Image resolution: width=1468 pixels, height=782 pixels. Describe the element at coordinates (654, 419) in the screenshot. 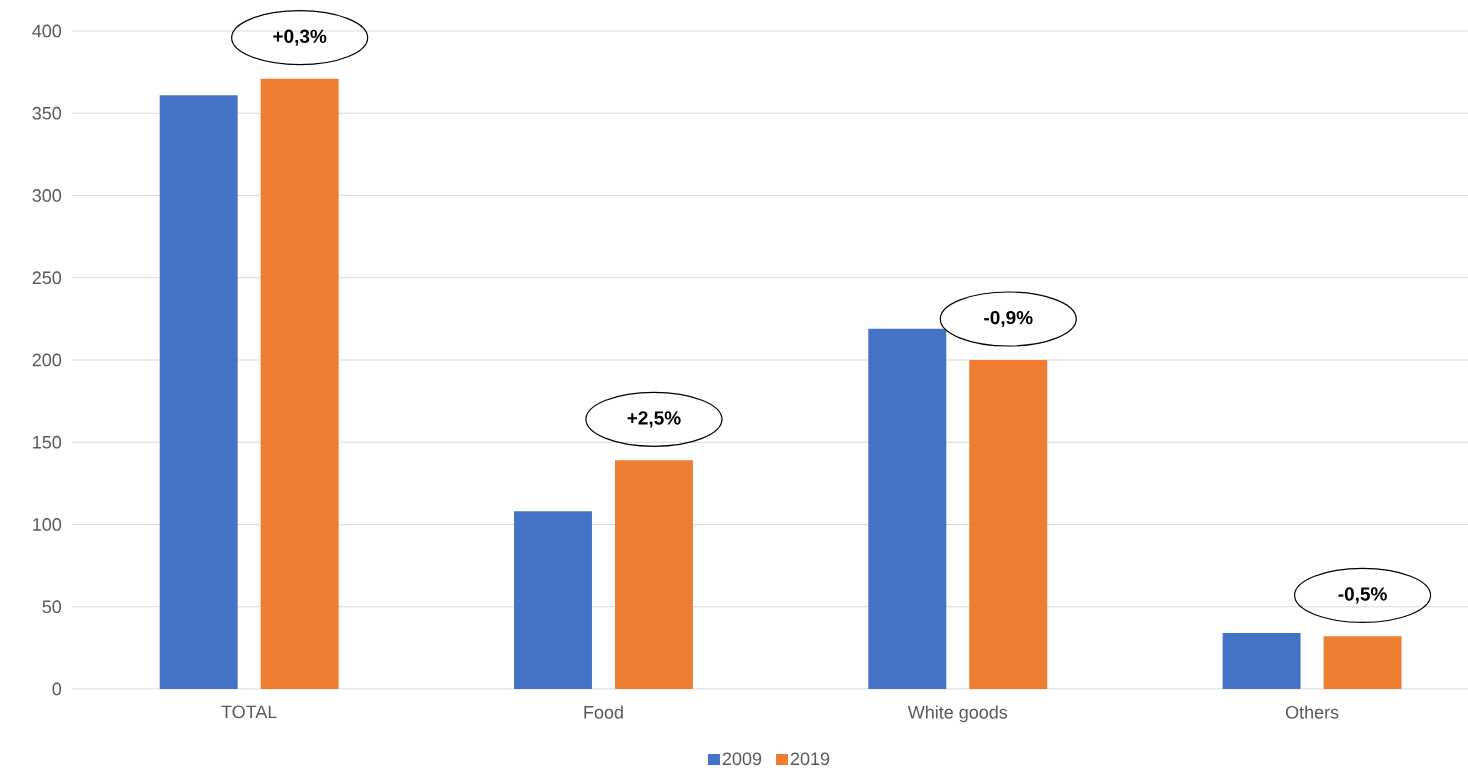

I see `annotation: +2,5%` at that location.